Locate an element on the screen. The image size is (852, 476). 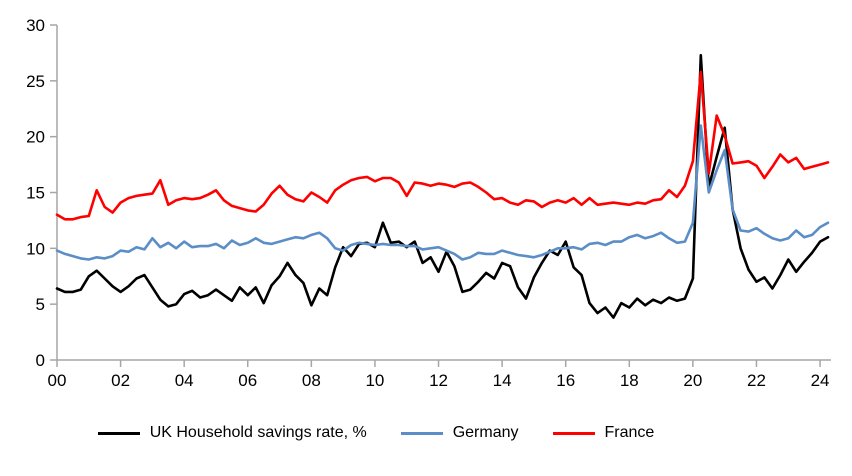
y-axis-tick-label: 30 is located at coordinates (35, 25).